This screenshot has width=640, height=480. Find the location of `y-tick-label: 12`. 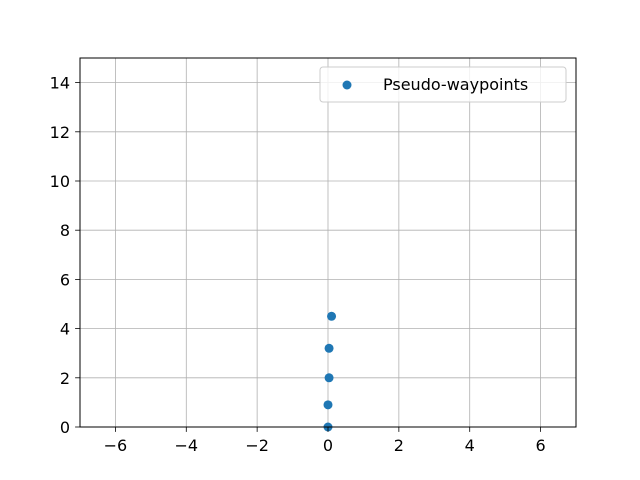

y-tick-label: 12 is located at coordinates (60, 132).